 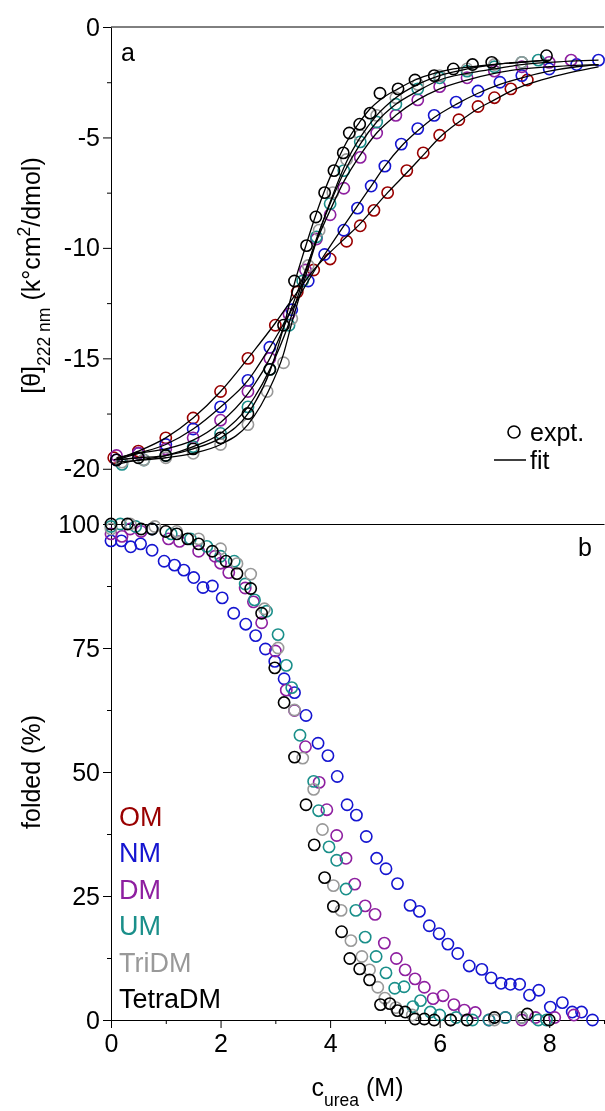 What do you see at coordinates (221, 1042) in the screenshot?
I see `x-tick-label: 2` at bounding box center [221, 1042].